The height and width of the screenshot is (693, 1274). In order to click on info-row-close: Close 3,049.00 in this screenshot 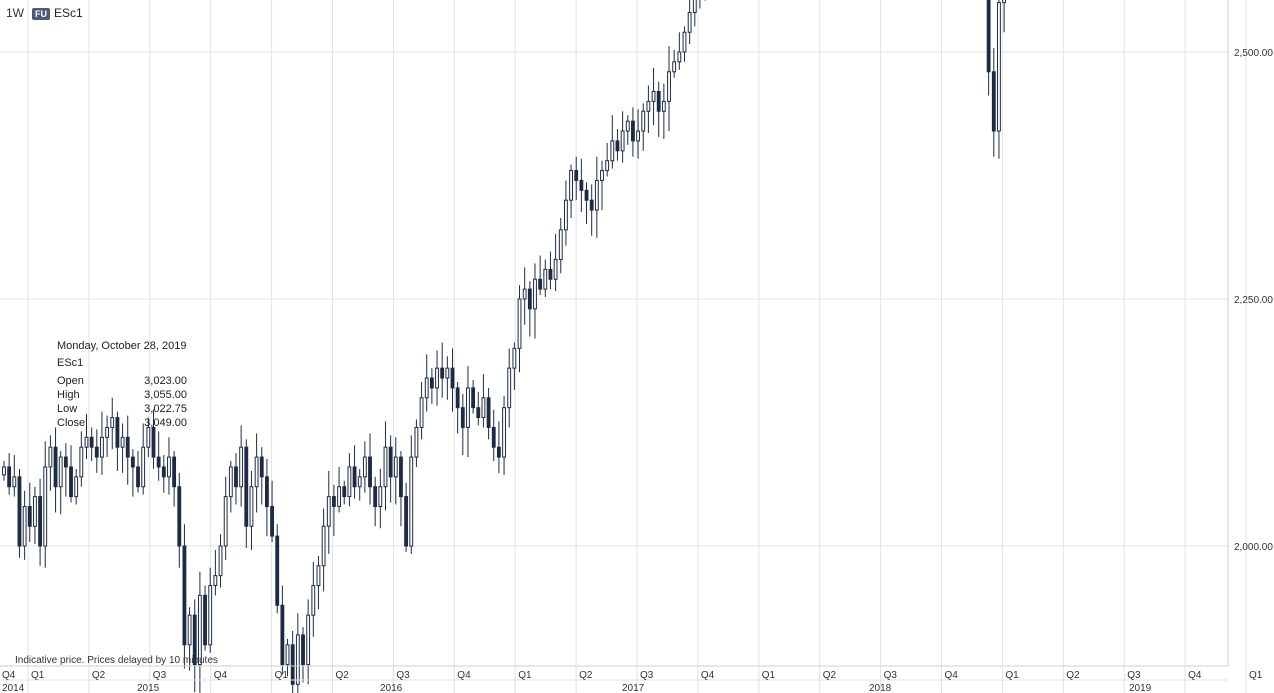, I will do `click(122, 423)`.